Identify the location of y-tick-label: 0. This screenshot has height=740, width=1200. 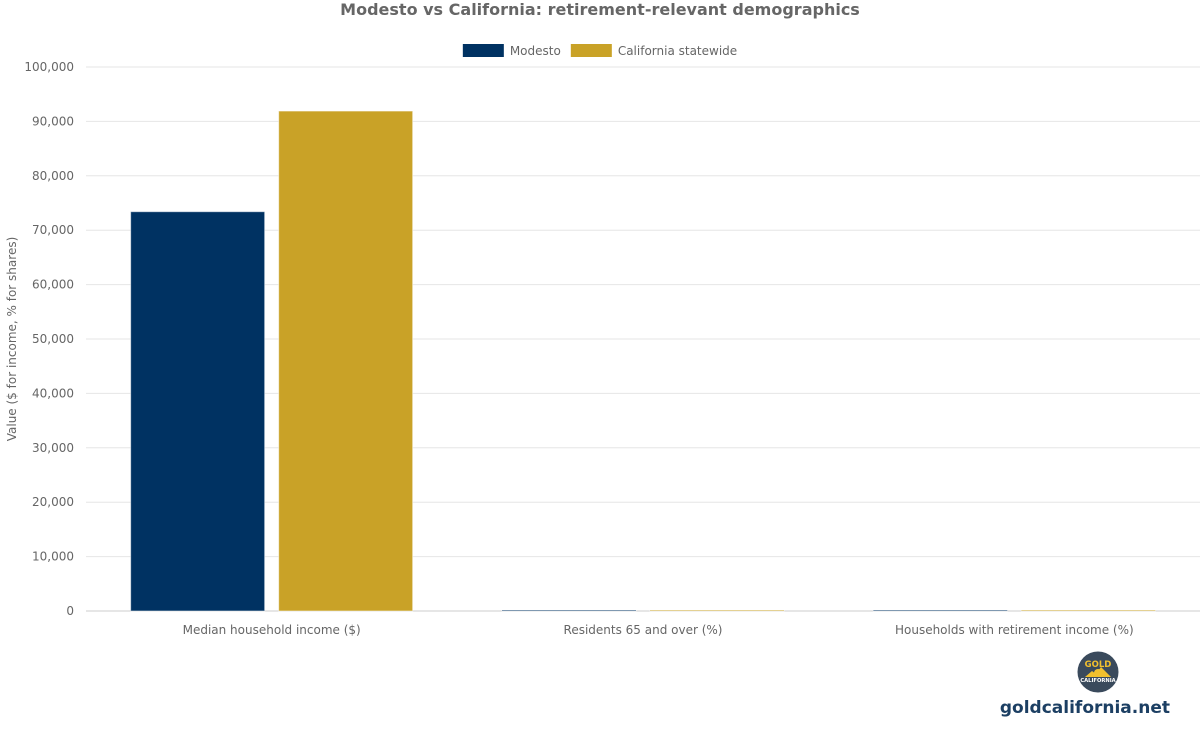
(70, 611).